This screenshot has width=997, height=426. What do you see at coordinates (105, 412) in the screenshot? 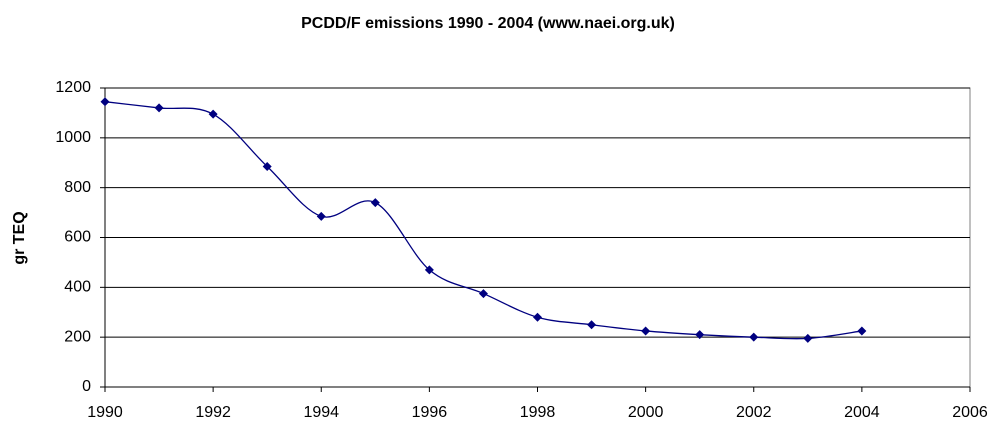
I see `x-tick-label: 1990` at bounding box center [105, 412].